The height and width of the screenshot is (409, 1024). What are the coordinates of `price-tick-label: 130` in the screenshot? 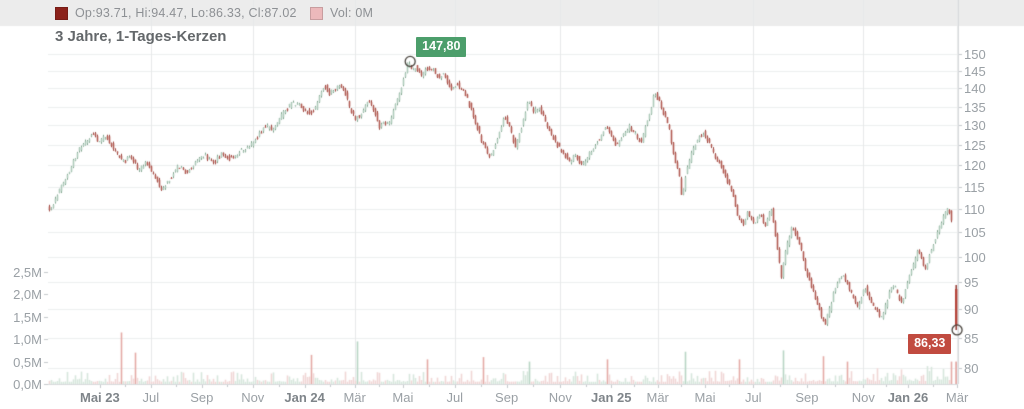 It's located at (975, 125).